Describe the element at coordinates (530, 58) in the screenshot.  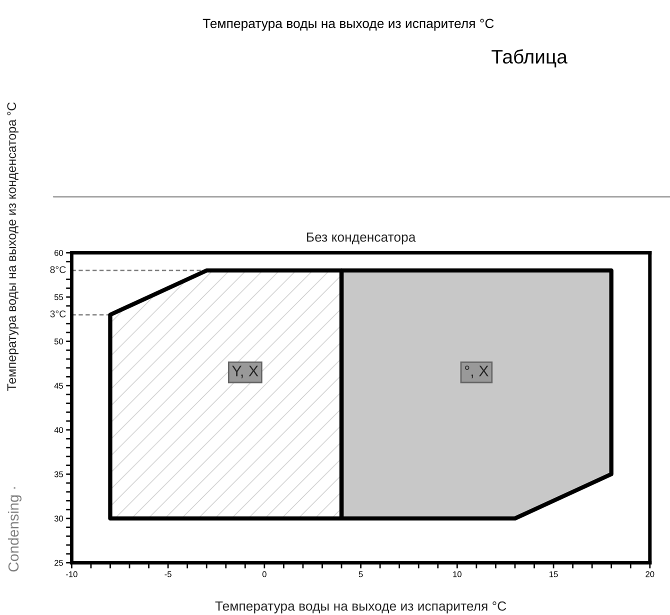
I see `text: Таблица` at that location.